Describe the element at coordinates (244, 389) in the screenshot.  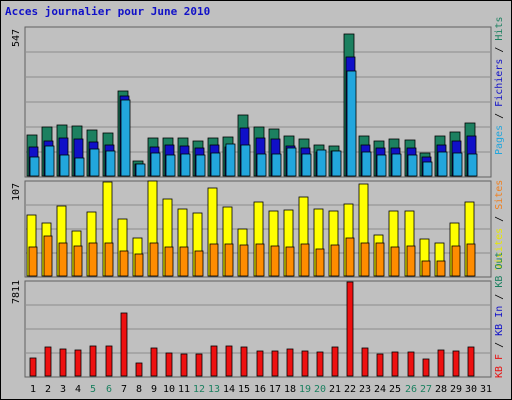
I see `x-tick-label-day-15: 15` at that location.